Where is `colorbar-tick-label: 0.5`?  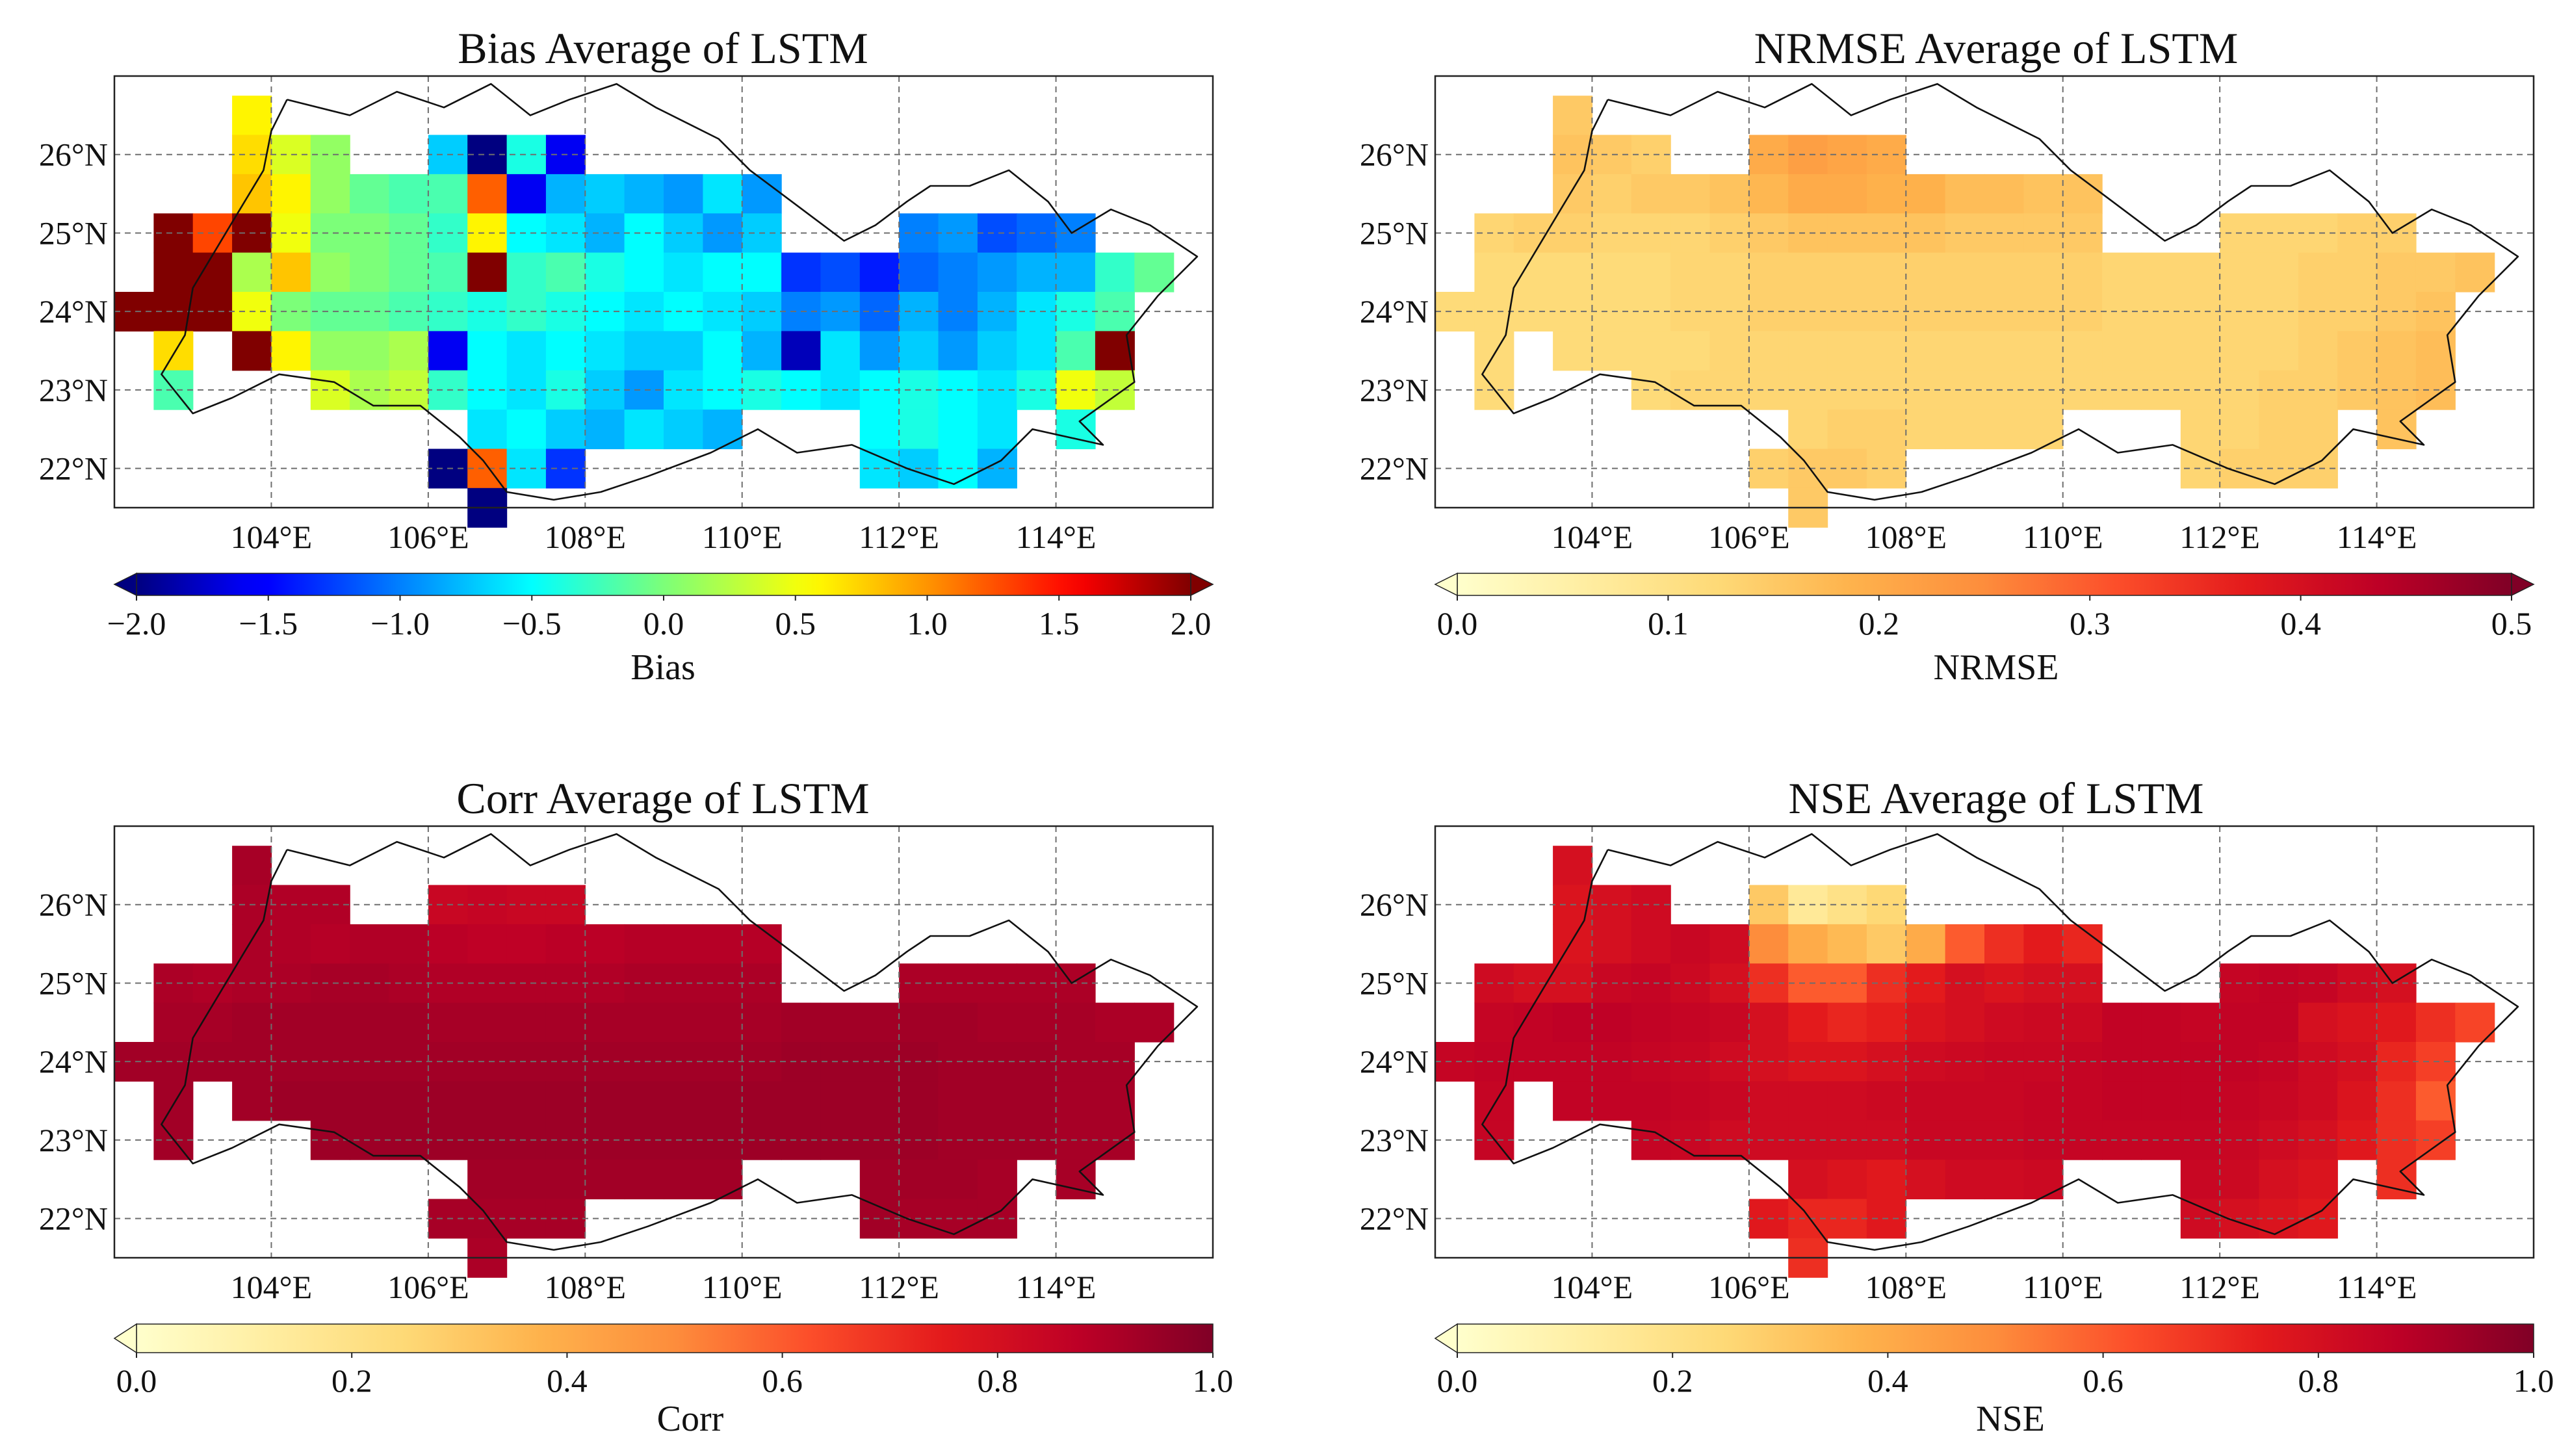 colorbar-tick-label: 0.5 is located at coordinates (2511, 623).